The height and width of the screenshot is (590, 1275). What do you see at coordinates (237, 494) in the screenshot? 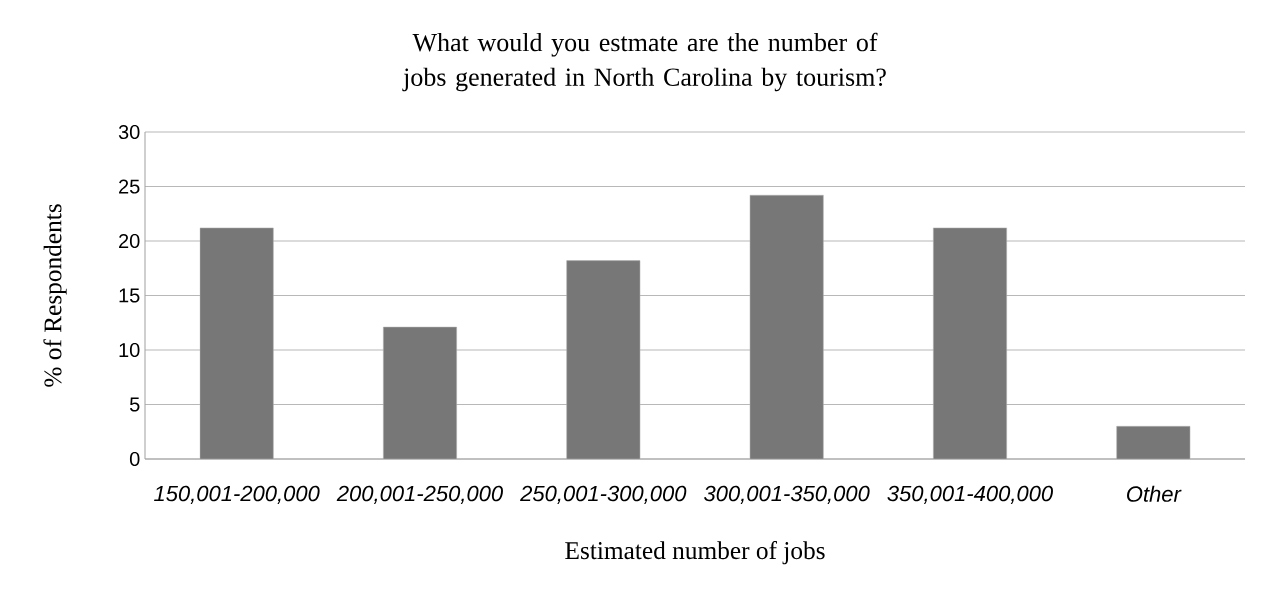
I see `x-tick-label: 150,001-200,000` at bounding box center [237, 494].